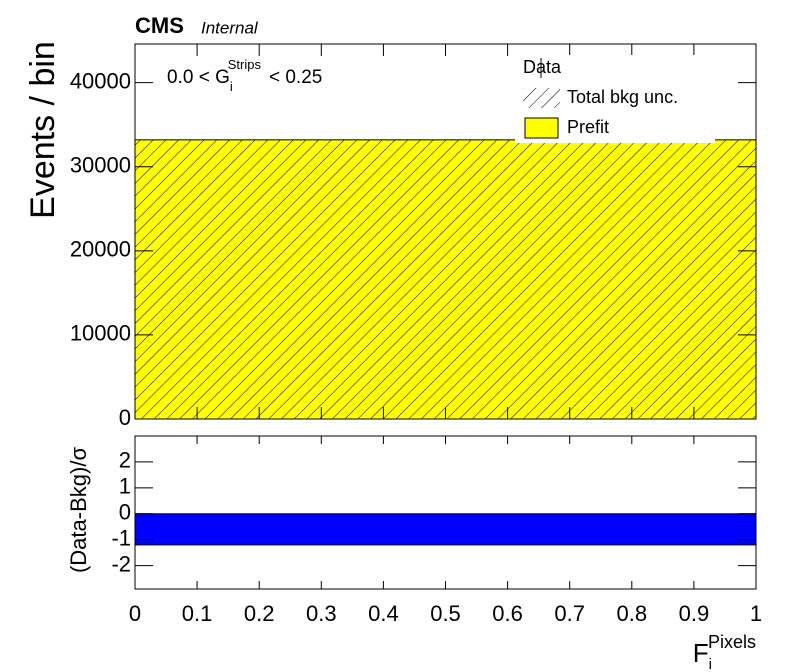  I want to click on subtitle: Internal, so click(230, 27).